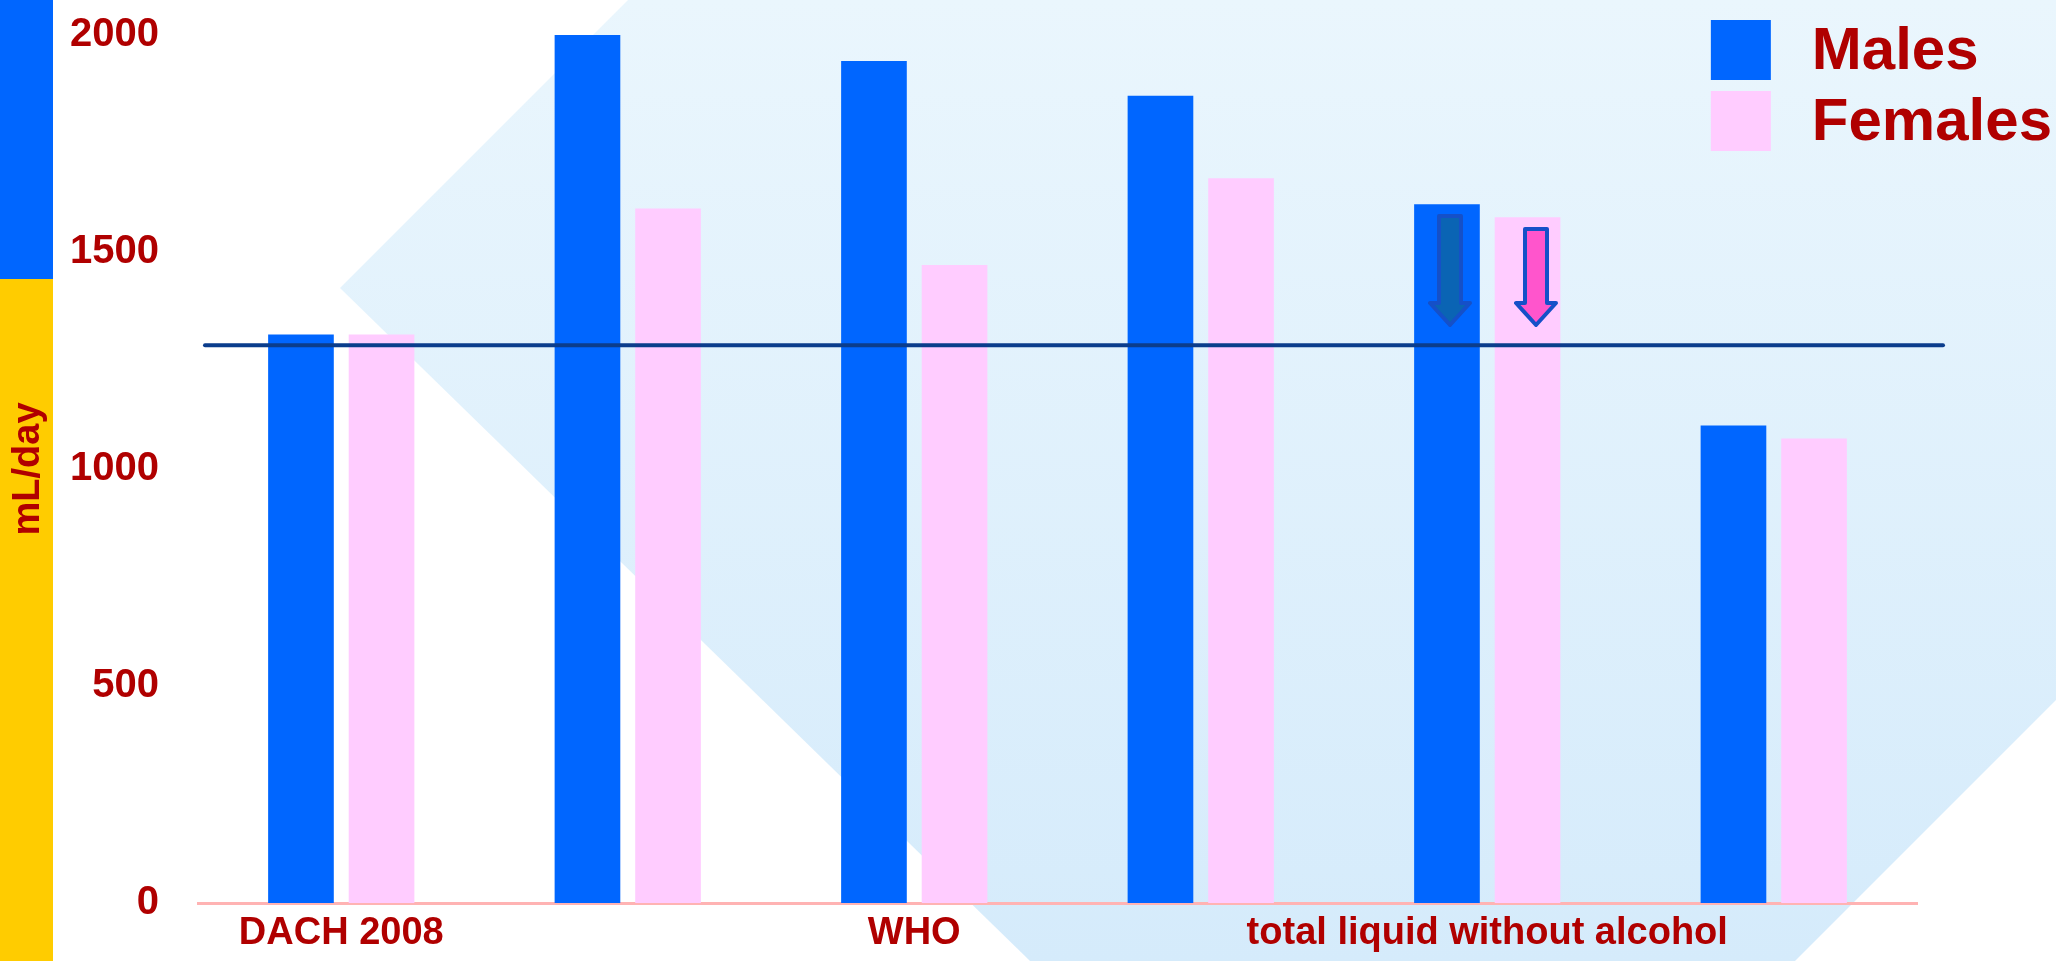 This screenshot has width=2056, height=961. What do you see at coordinates (114, 249) in the screenshot?
I see `y-tick-label: 1500` at bounding box center [114, 249].